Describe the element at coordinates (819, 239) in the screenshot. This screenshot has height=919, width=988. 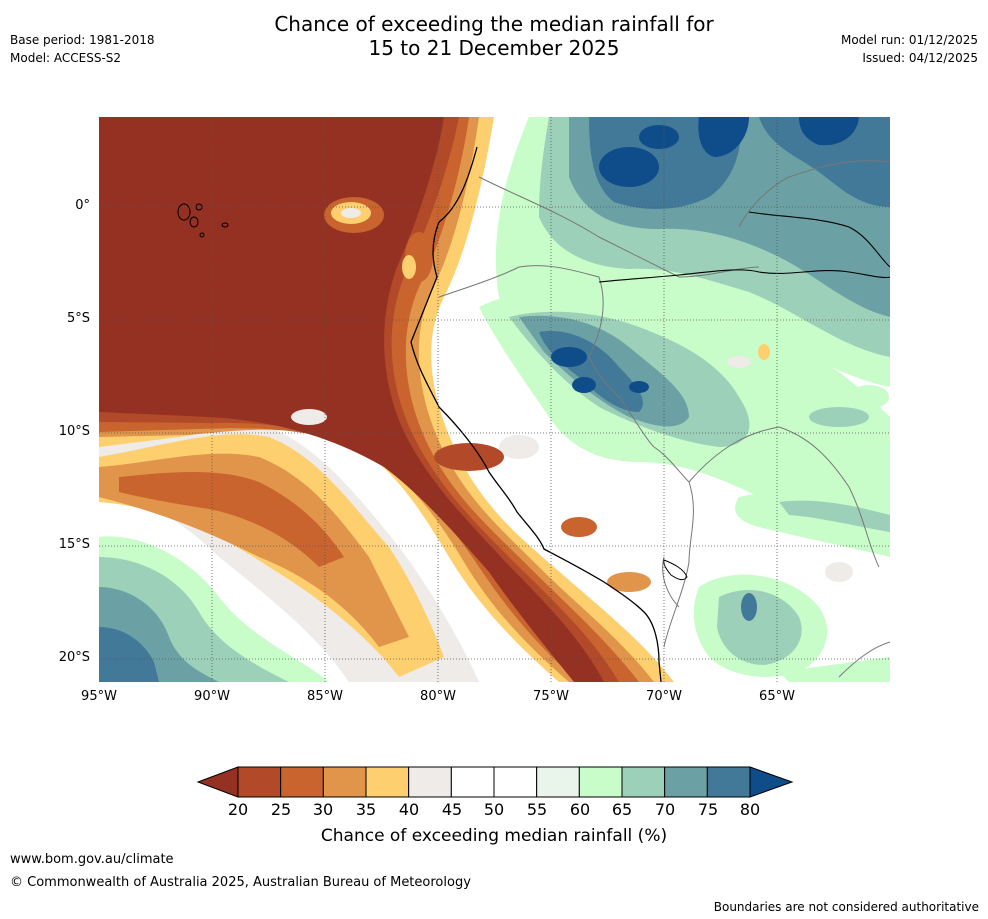
I see `negro-river` at that location.